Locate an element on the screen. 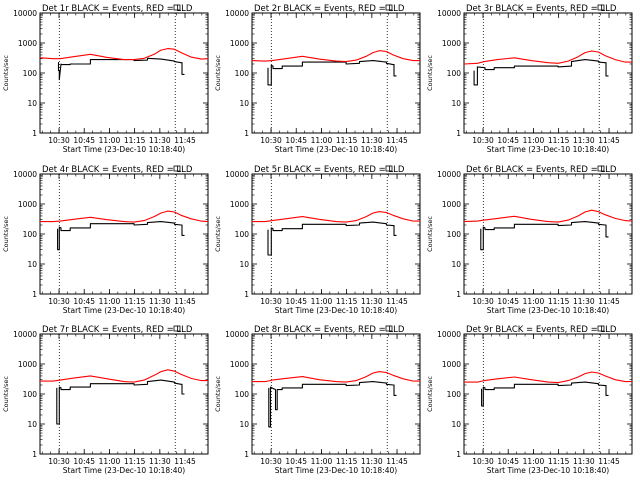 The width and height of the screenshot is (640, 480). panel-title: Det 7r BLACK = Events, RED = LLD is located at coordinates (117, 330).